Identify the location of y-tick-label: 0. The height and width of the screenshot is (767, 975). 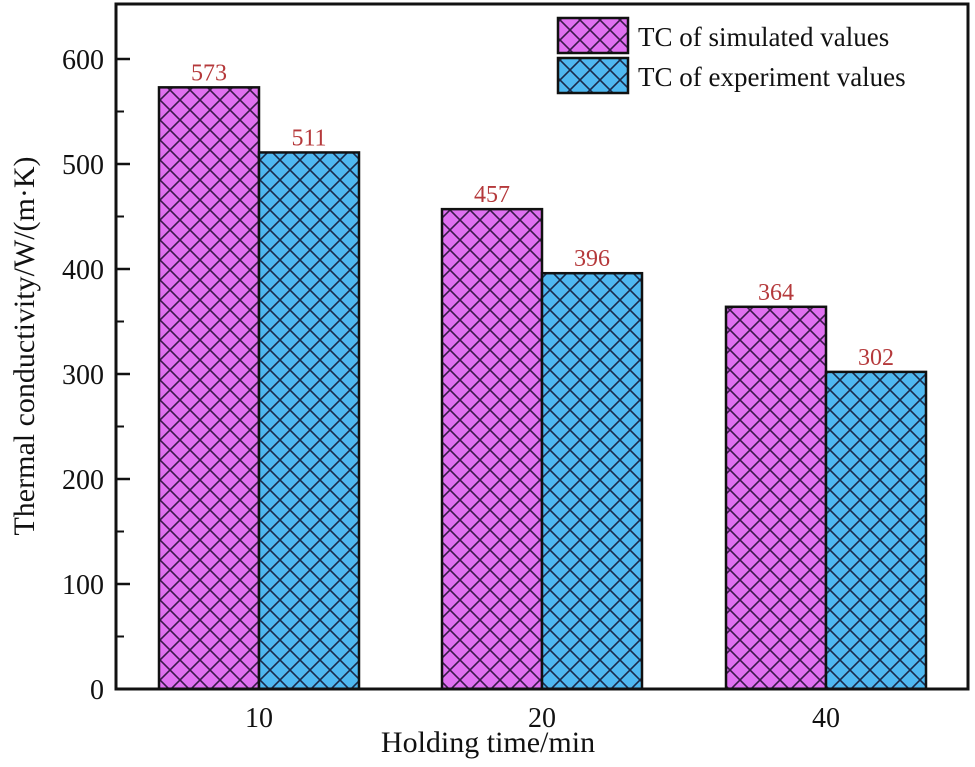
(97, 690).